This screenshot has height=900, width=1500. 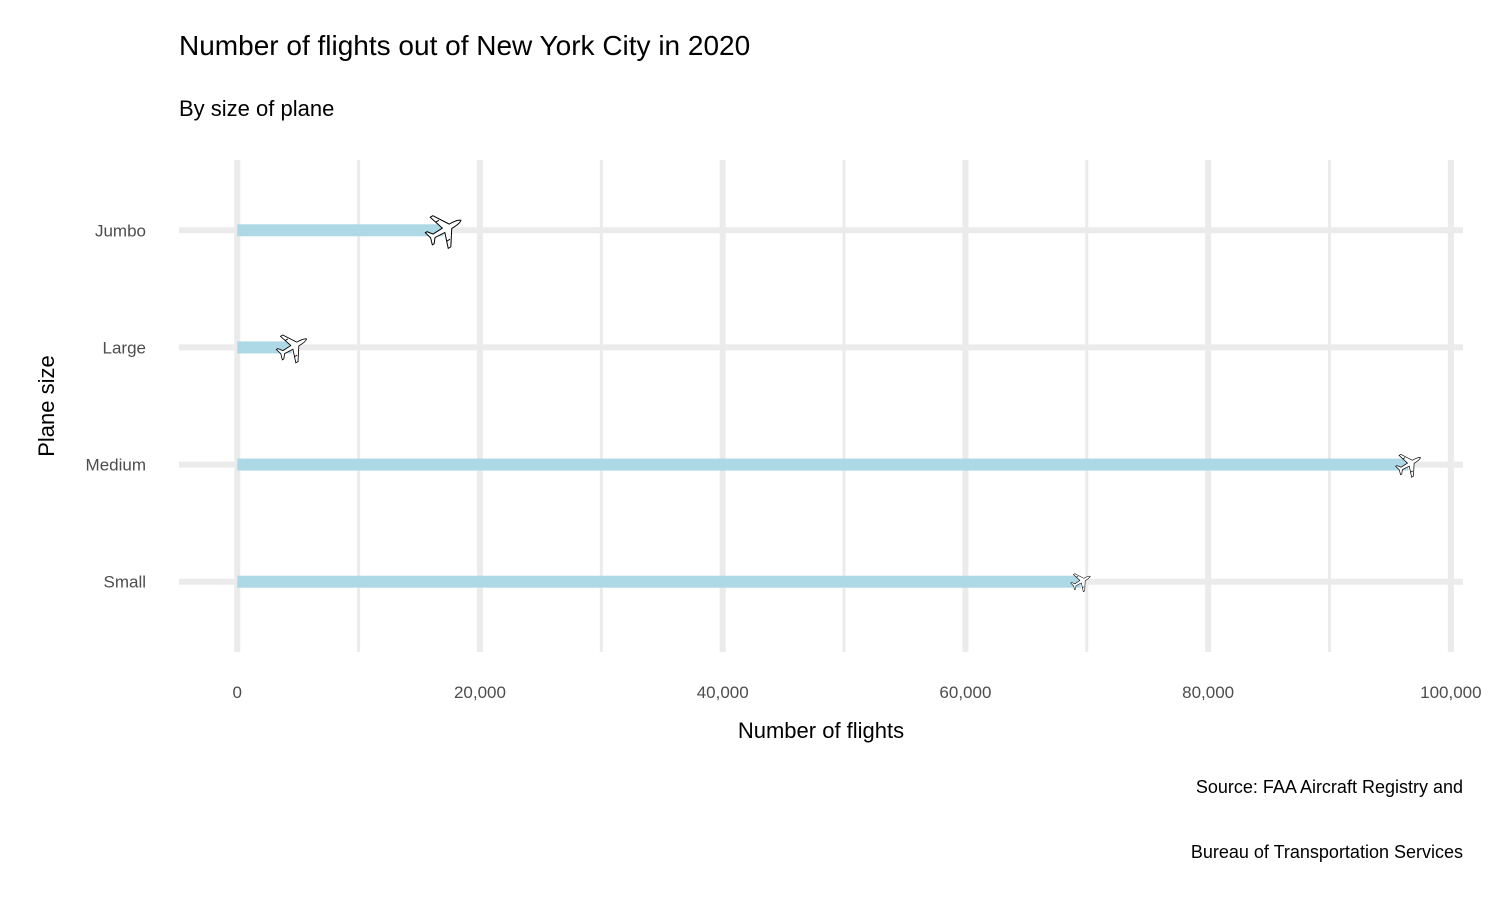 What do you see at coordinates (257, 108) in the screenshot?
I see `chart-subtitle: By size of plane` at bounding box center [257, 108].